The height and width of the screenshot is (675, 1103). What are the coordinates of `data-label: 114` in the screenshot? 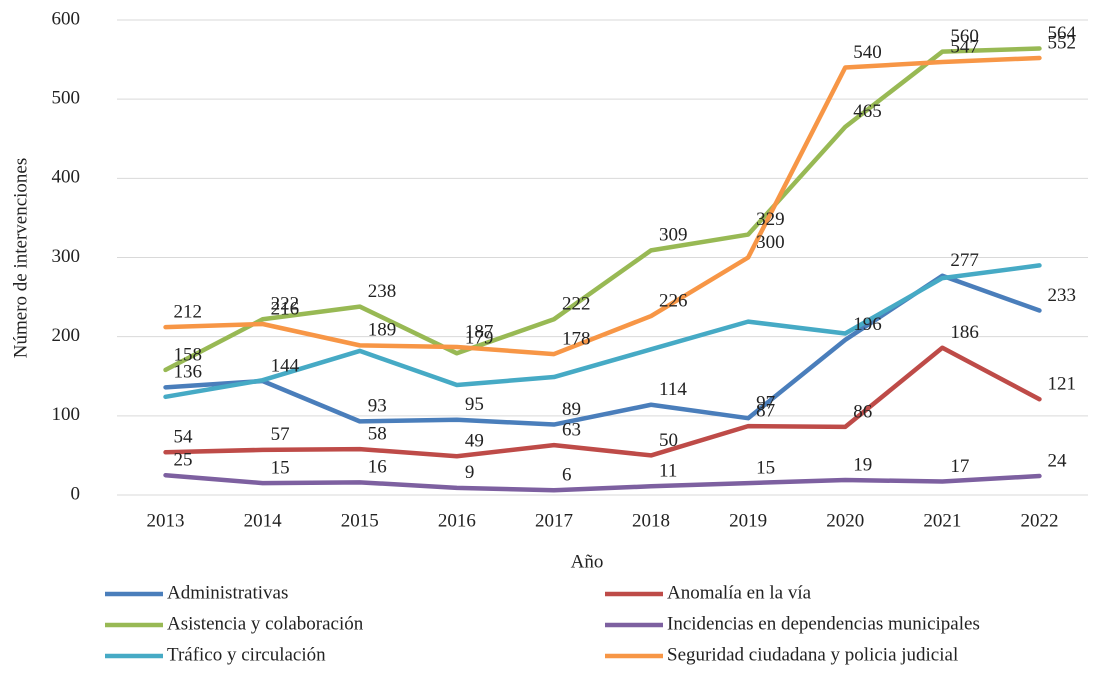 It's located at (673, 389).